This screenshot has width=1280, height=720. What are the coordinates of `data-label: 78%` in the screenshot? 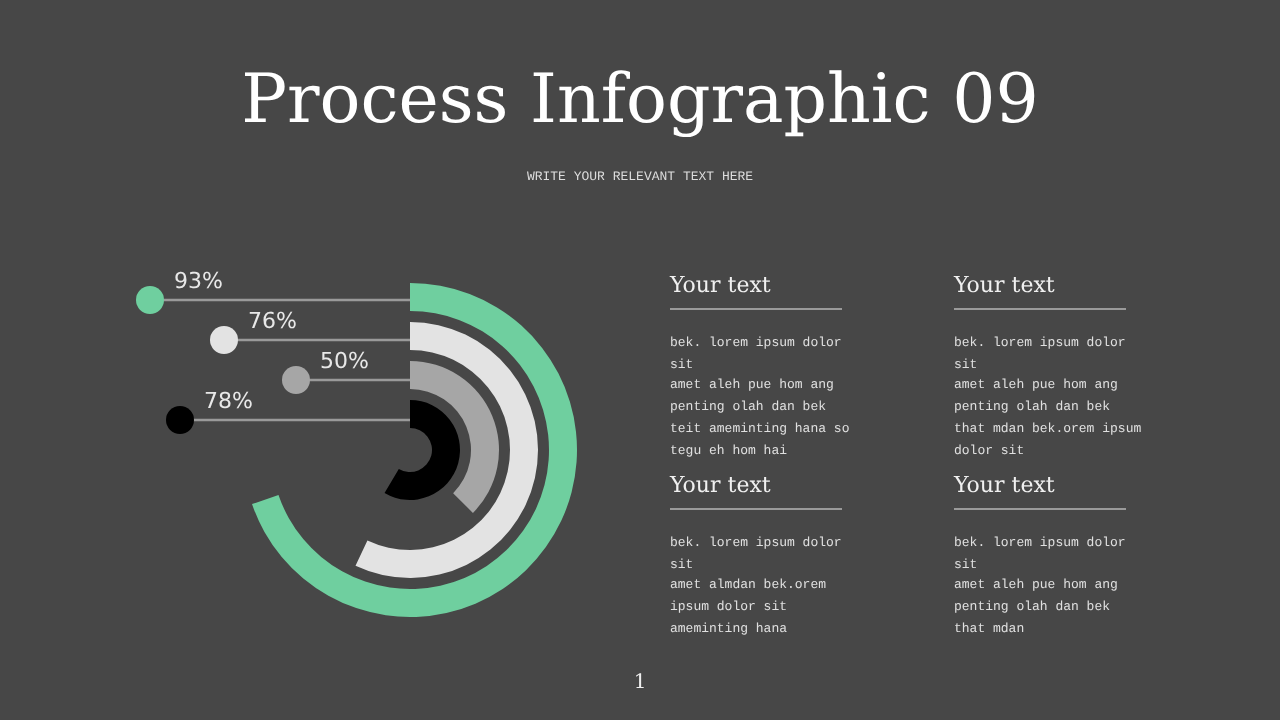 It's located at (228, 401).